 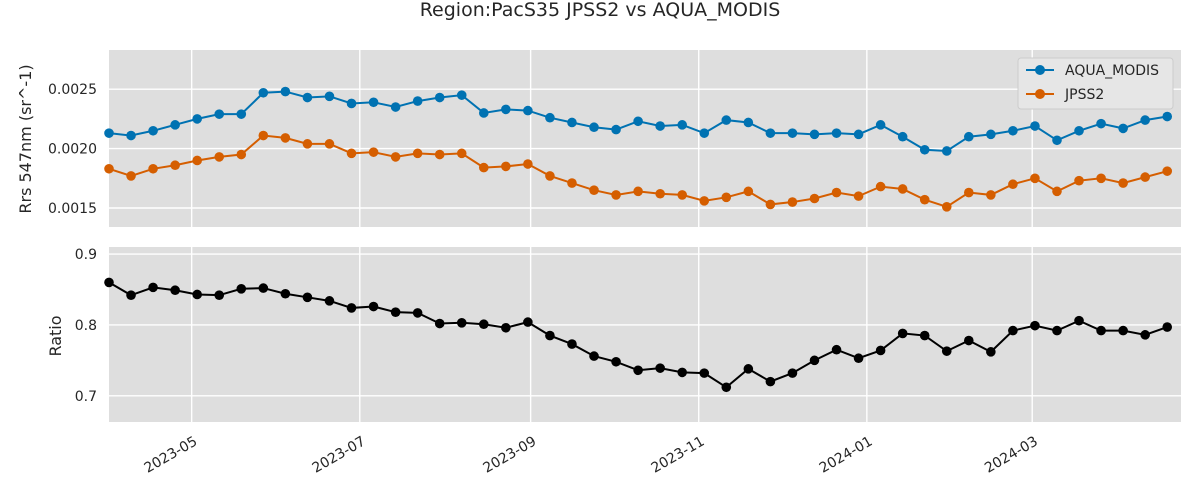 I want to click on top-y-tick-label: 0.0020, so click(x=72, y=150).